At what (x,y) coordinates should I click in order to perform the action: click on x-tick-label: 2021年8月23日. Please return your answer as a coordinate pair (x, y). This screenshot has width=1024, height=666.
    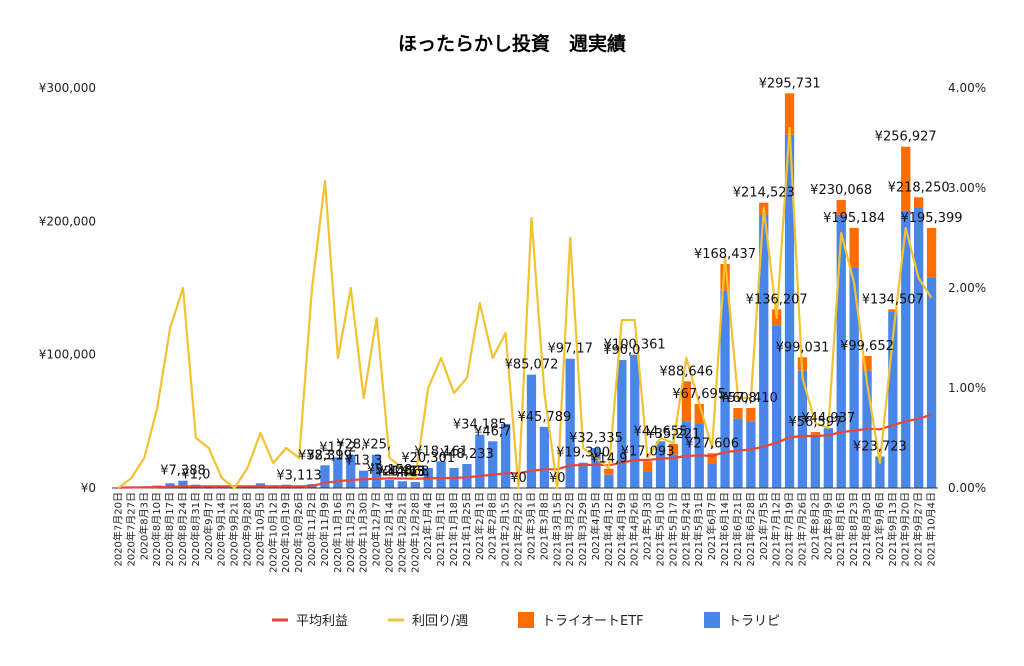
    Looking at the image, I should click on (853, 529).